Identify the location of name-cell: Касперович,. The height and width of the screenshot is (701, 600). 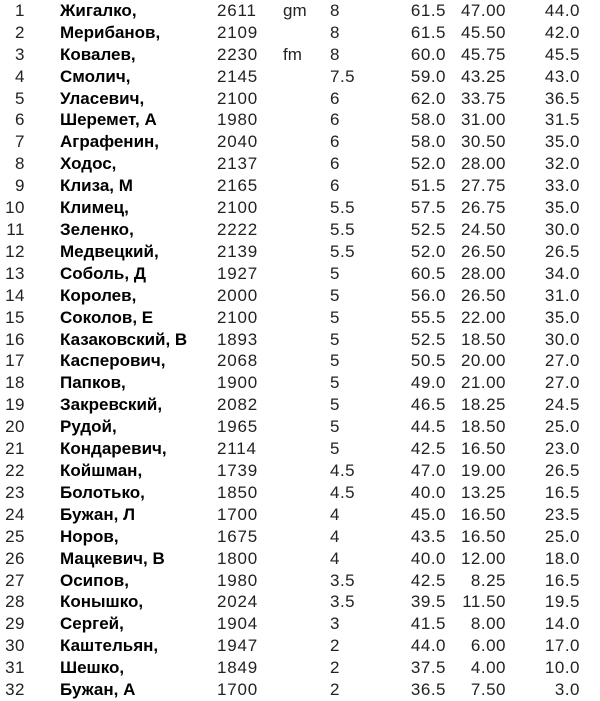
(113, 361).